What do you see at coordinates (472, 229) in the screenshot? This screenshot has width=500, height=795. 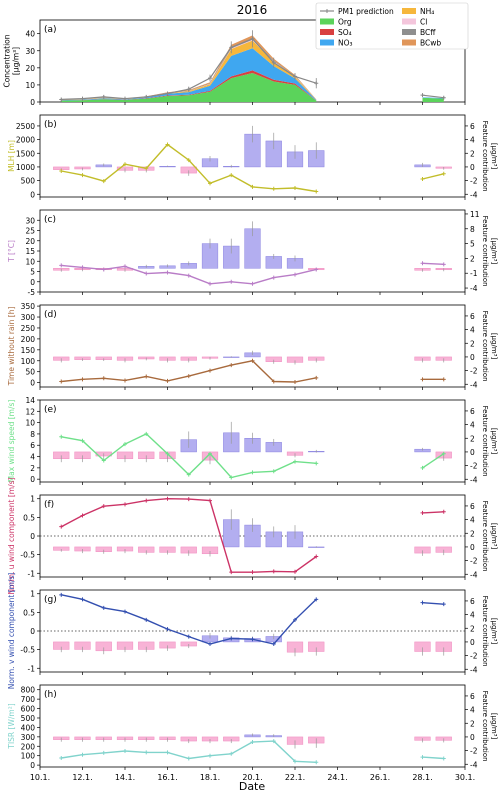 I see `feature-tick-label: 8` at bounding box center [472, 229].